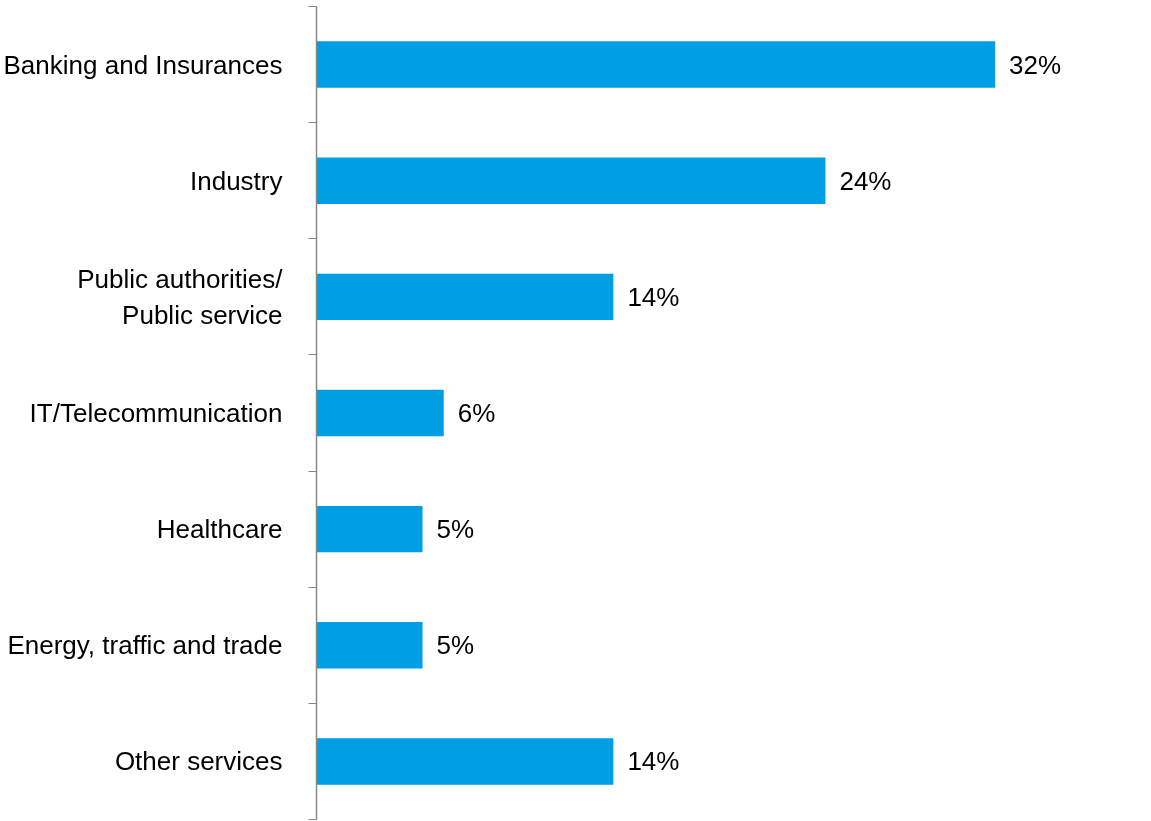 This screenshot has height=821, width=1151. I want to click on y-tick-label: Public authorities/ Public service, so click(180, 296).